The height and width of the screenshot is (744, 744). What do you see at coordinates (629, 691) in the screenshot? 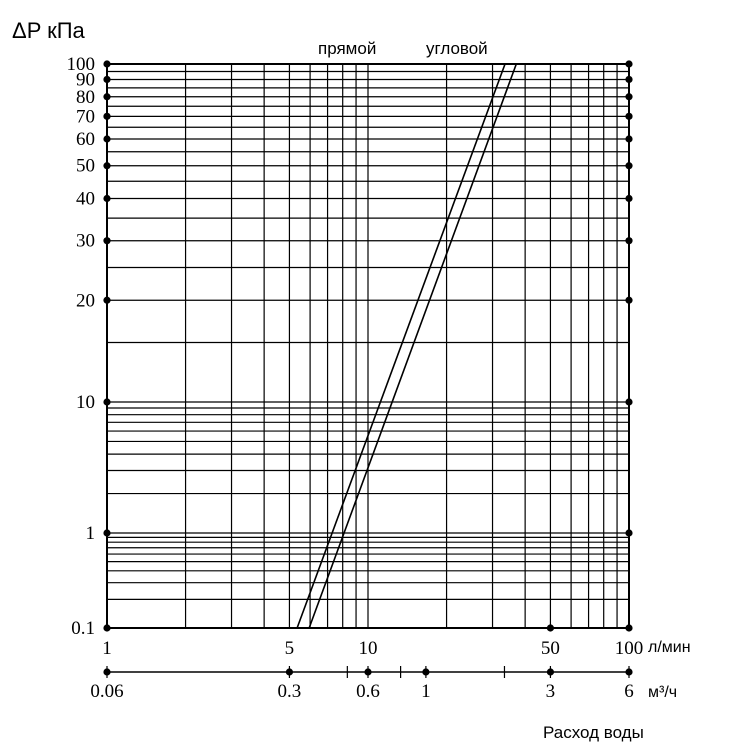
I see `x-tick-label-secondary: 6` at bounding box center [629, 691].